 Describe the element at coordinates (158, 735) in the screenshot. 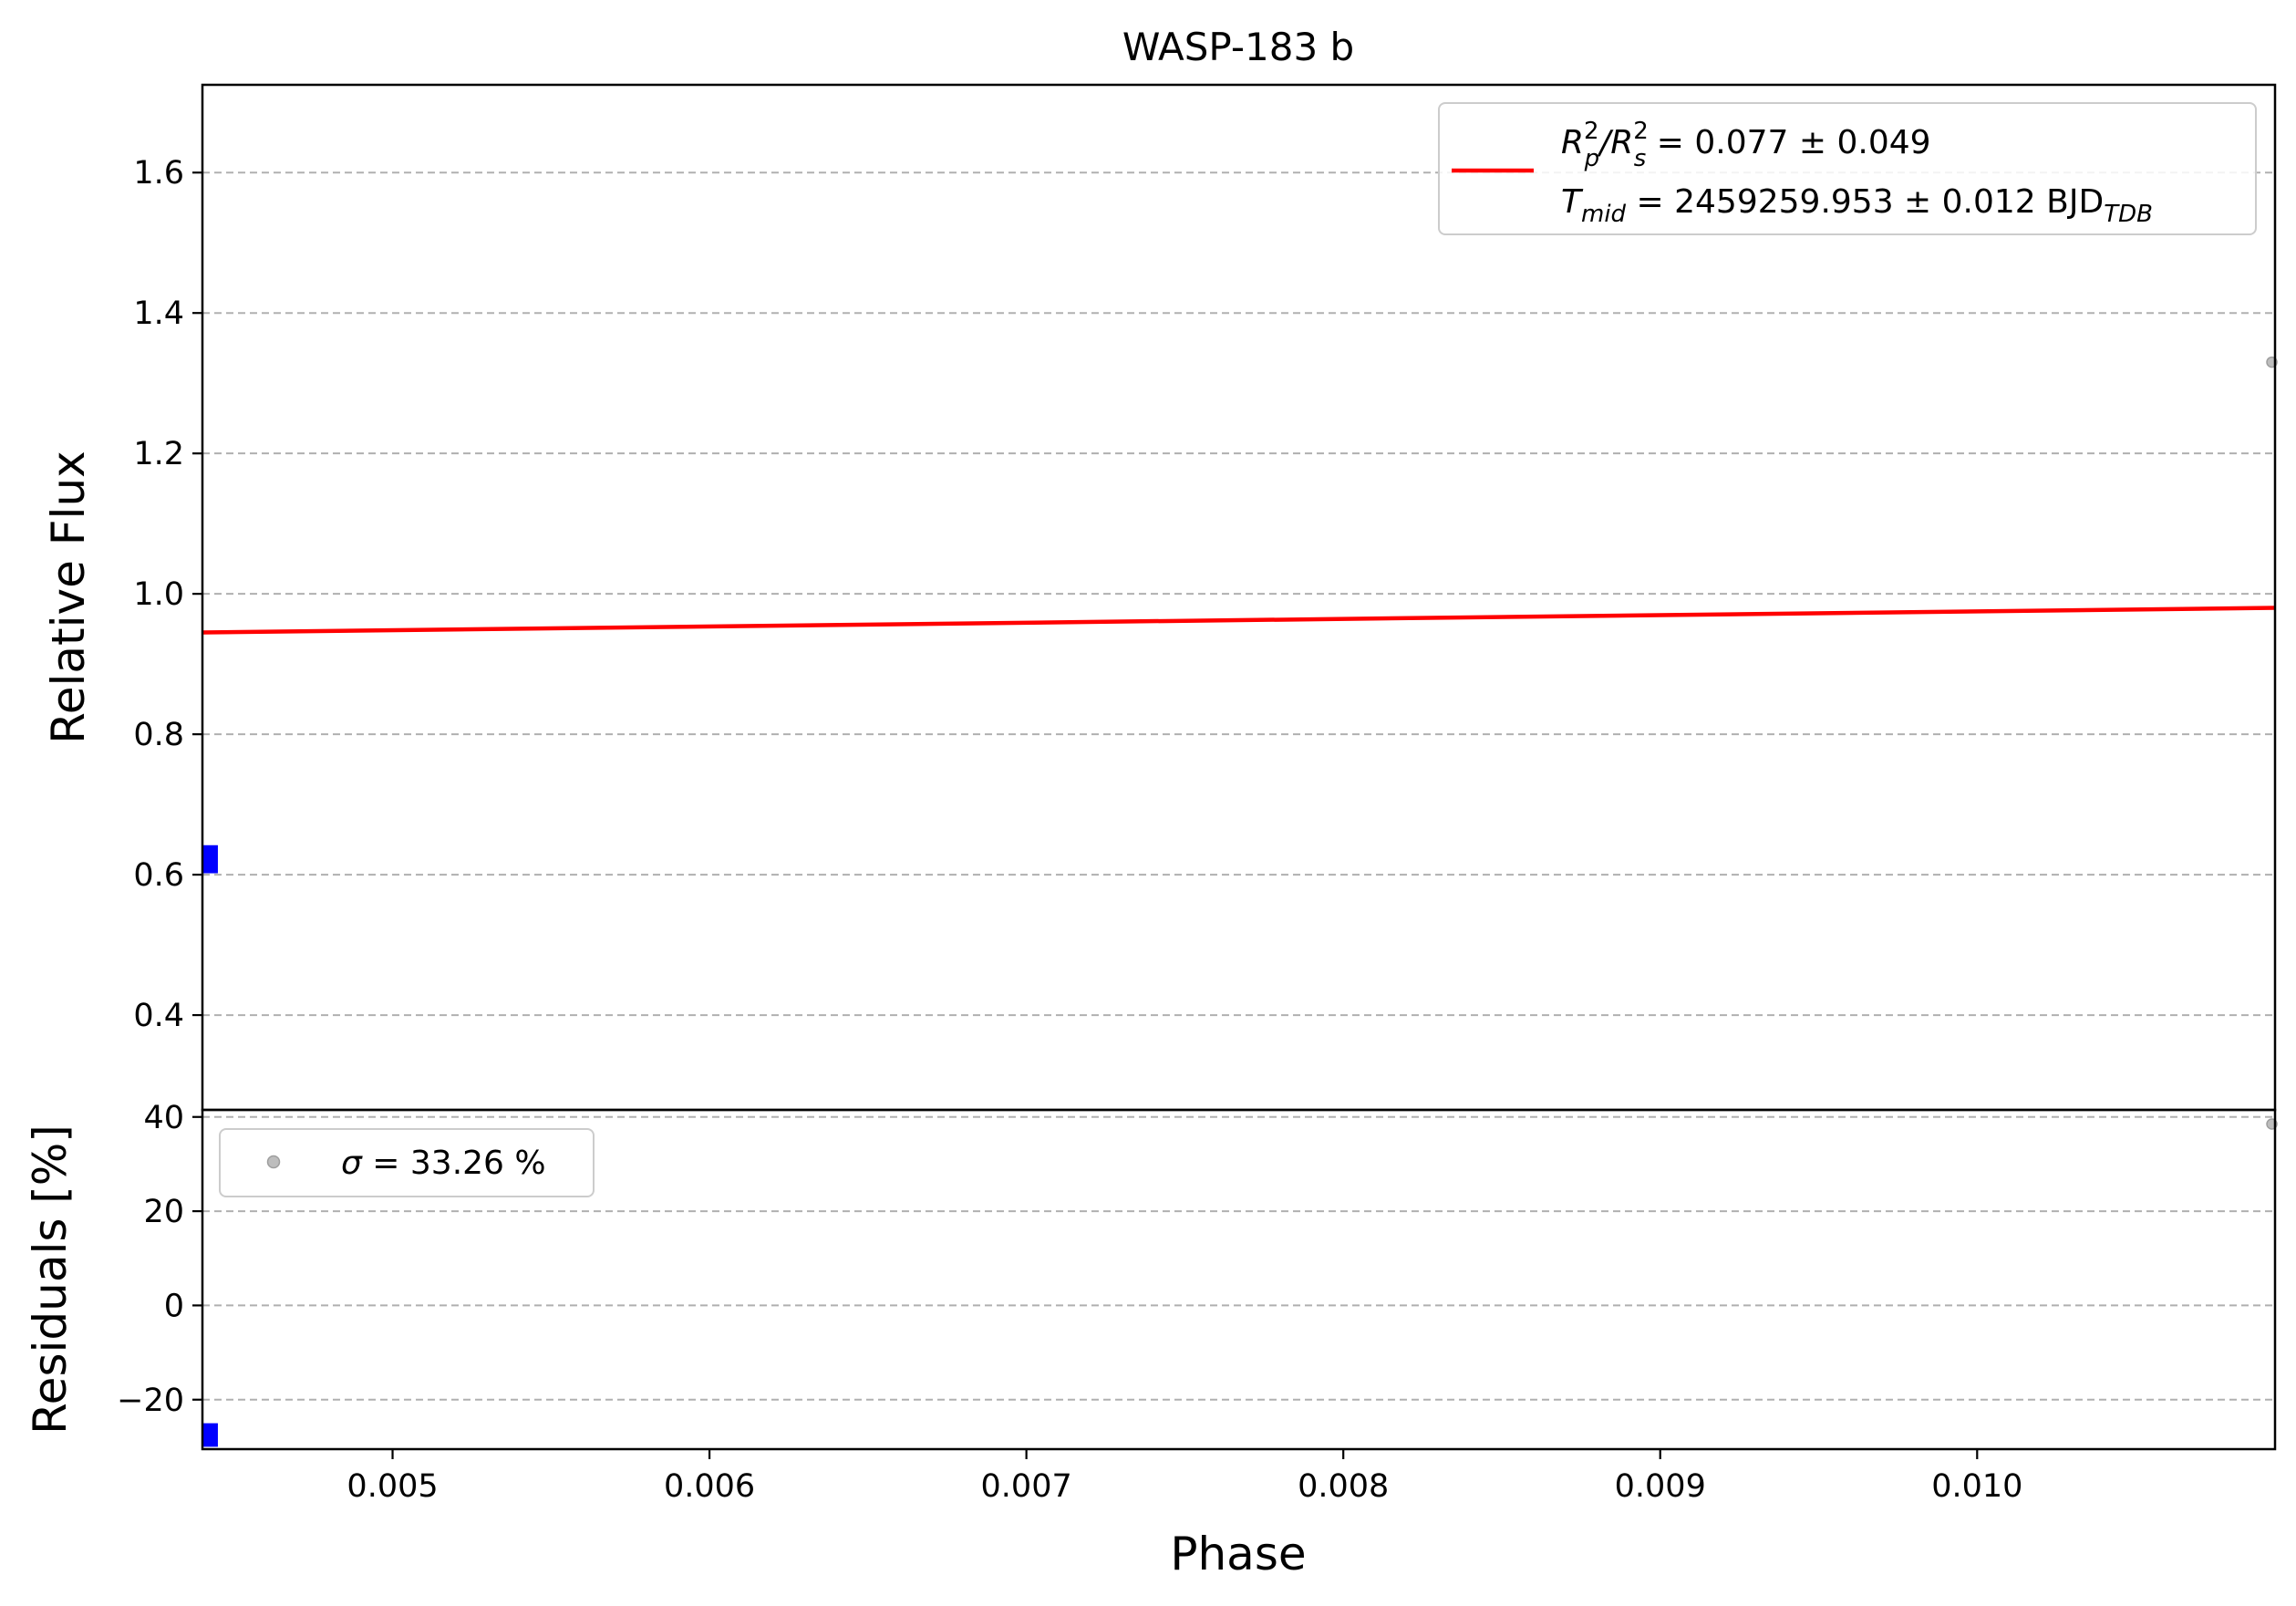

I see `main-y-tick-label: 0.8` at that location.